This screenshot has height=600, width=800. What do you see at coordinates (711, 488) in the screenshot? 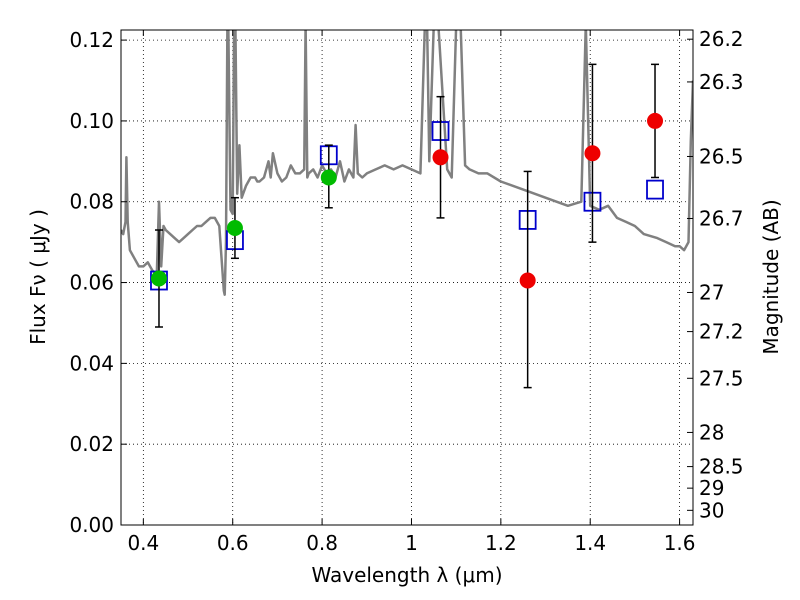
I see `mag-tick-label: 29` at bounding box center [711, 488].